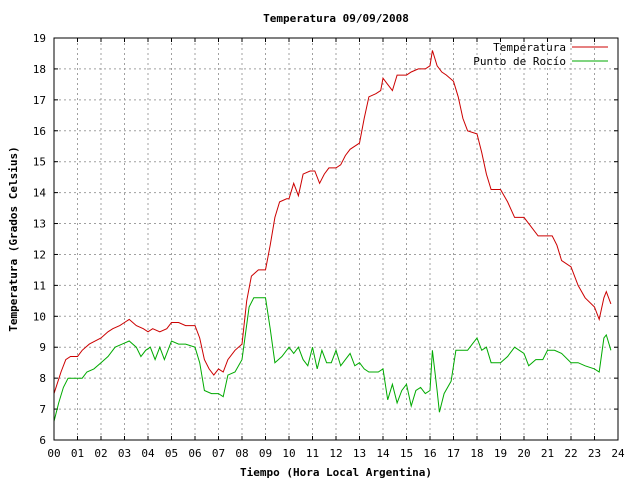 This screenshot has width=640, height=480. What do you see at coordinates (406, 453) in the screenshot?
I see `x-tick-label: 15` at bounding box center [406, 453].